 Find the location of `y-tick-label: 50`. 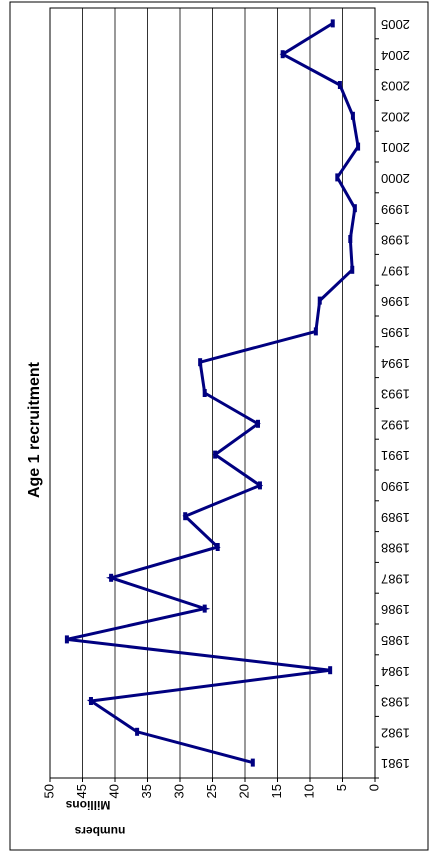

y-tick-label: 50 is located at coordinates (48, 791).